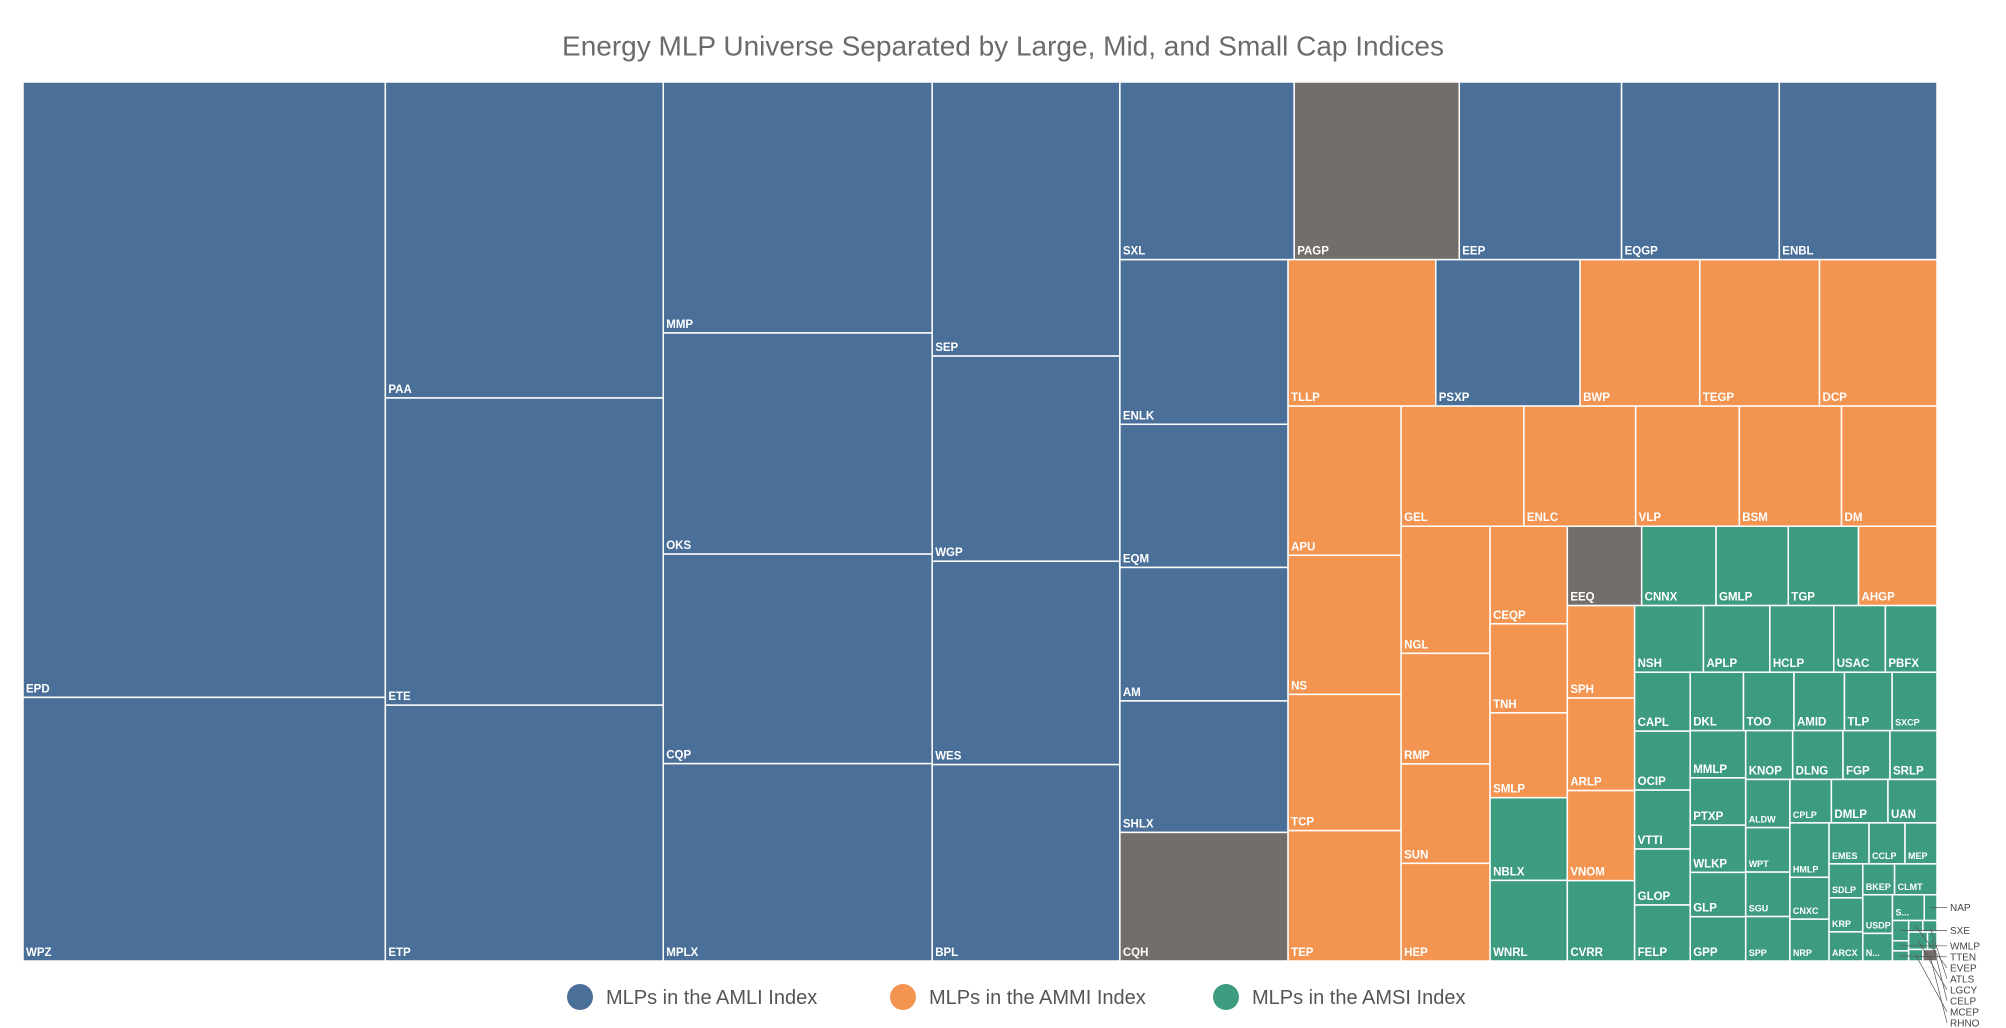 The height and width of the screenshot is (1028, 2006). Describe the element at coordinates (1759, 864) in the screenshot. I see `tile-label: WPT` at that location.